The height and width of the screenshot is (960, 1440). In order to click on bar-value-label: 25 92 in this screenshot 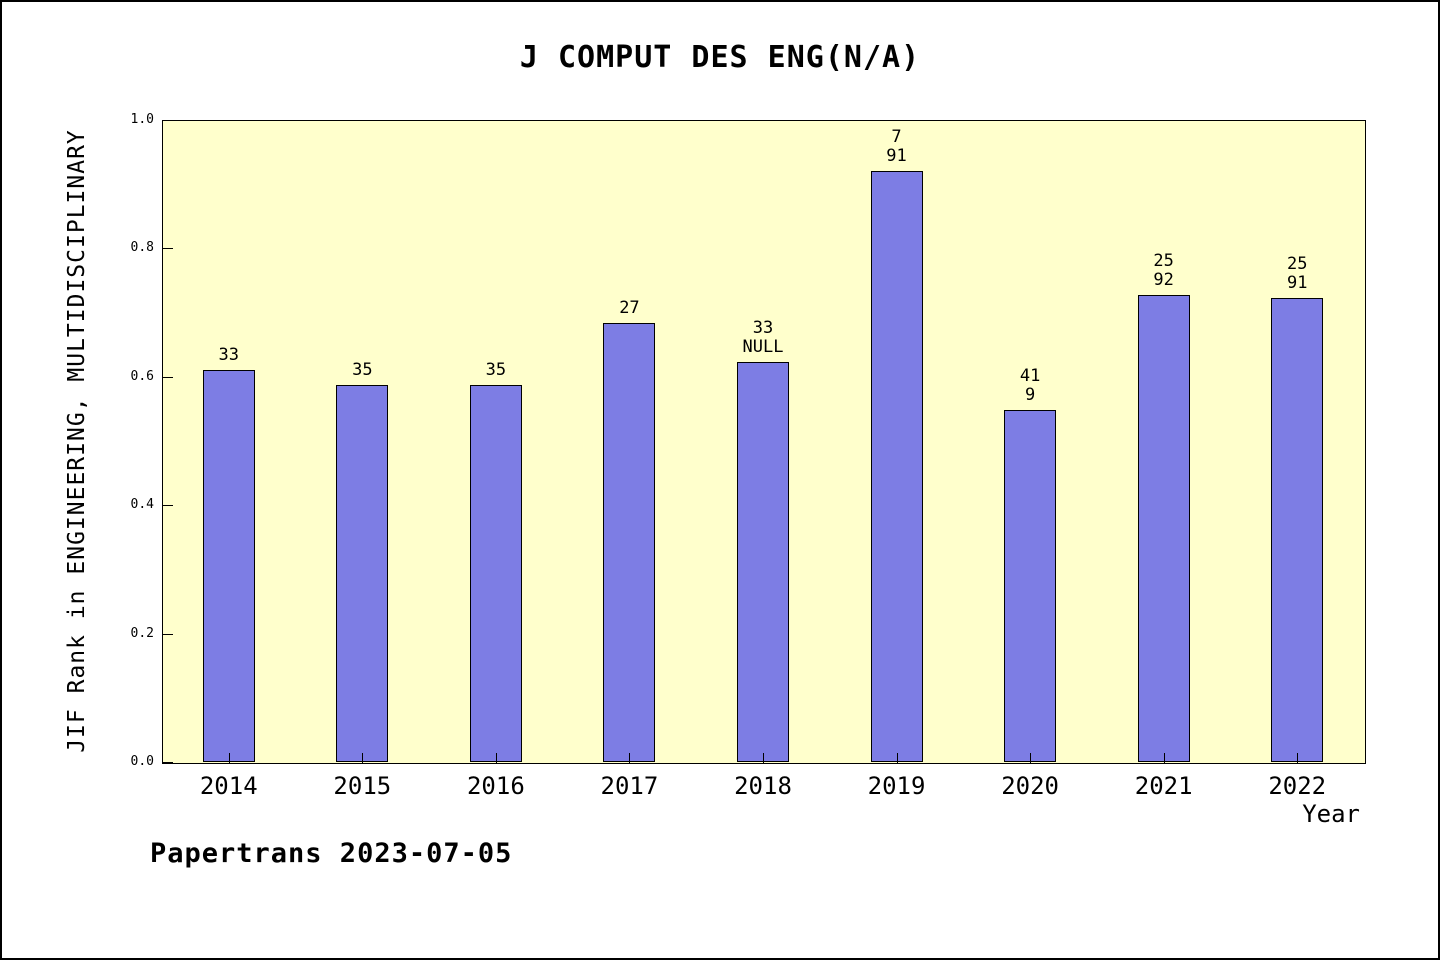, I will do `click(1164, 271)`.